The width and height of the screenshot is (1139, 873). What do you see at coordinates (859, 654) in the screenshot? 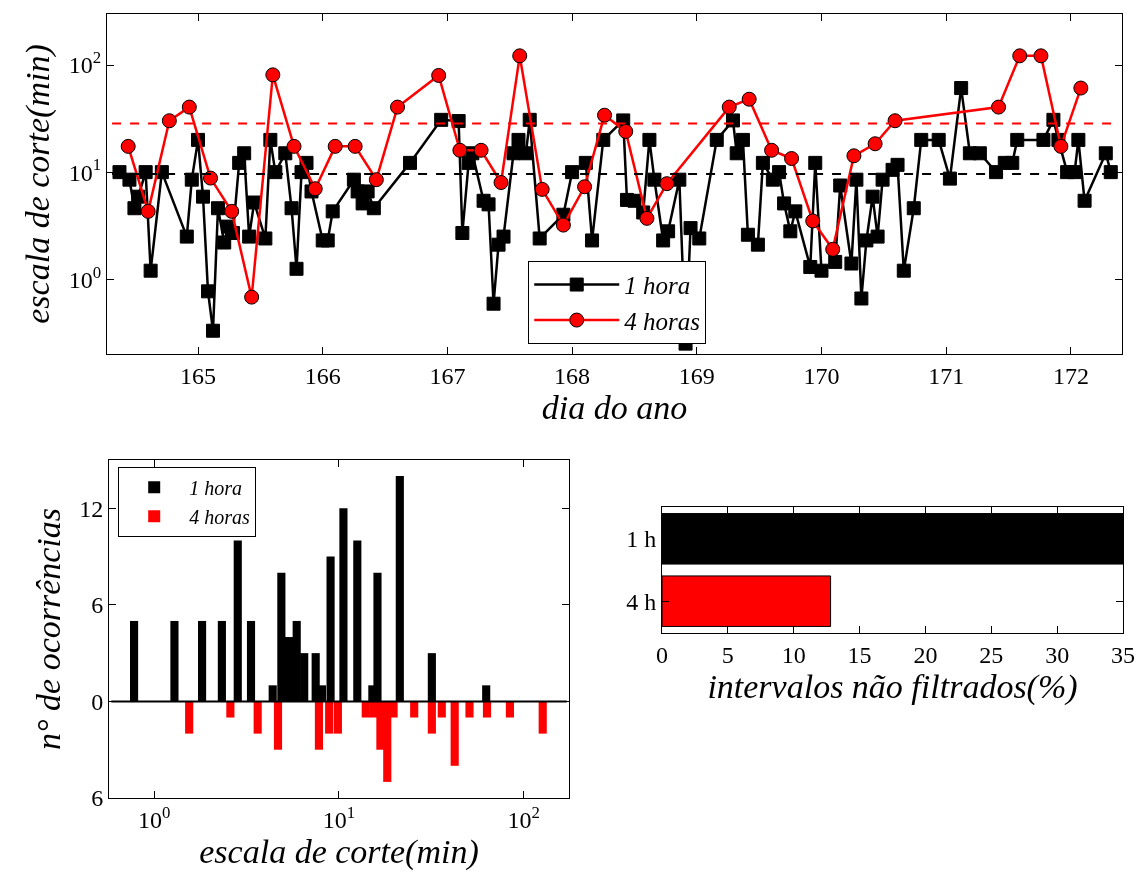
I see `x-tick-label: 15` at bounding box center [859, 654].